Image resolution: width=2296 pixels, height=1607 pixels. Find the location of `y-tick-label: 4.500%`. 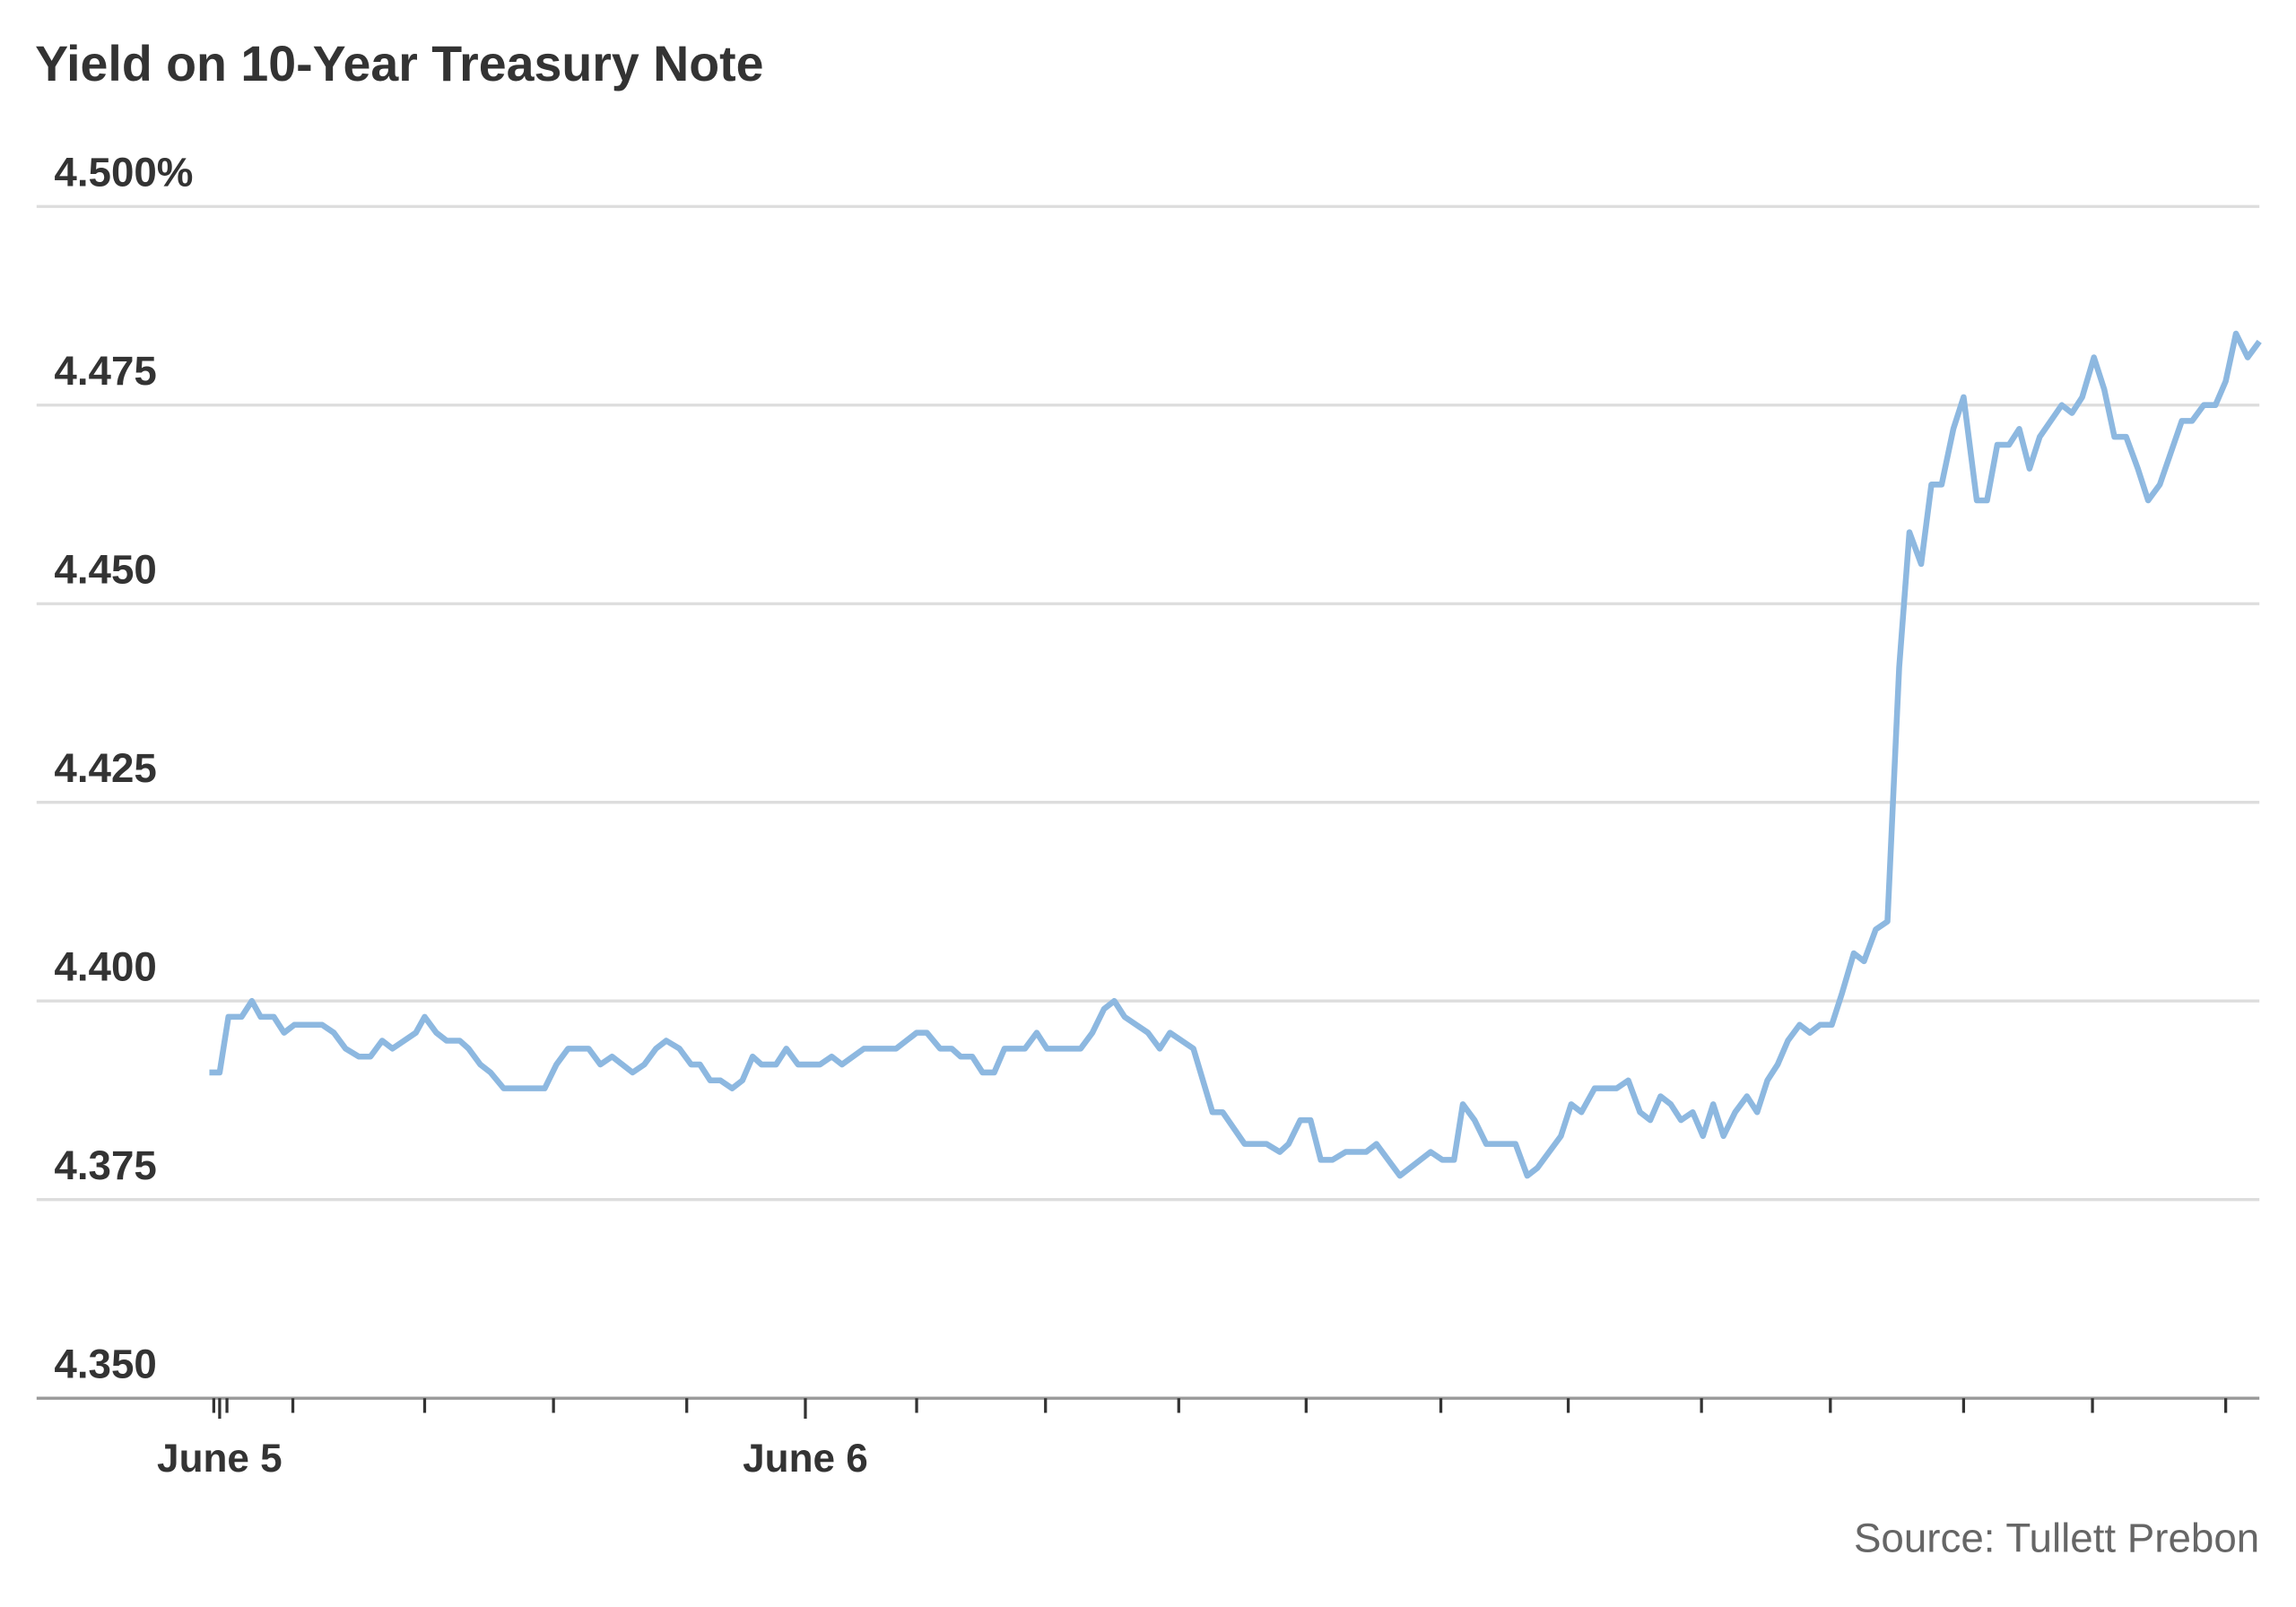

y-tick-label: 4.500% is located at coordinates (123, 172).